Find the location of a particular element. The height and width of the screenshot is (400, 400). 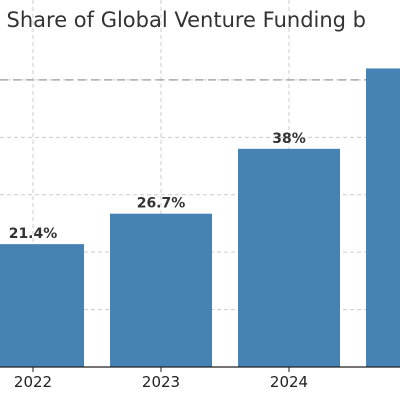

data-label: 26.7% is located at coordinates (161, 204).